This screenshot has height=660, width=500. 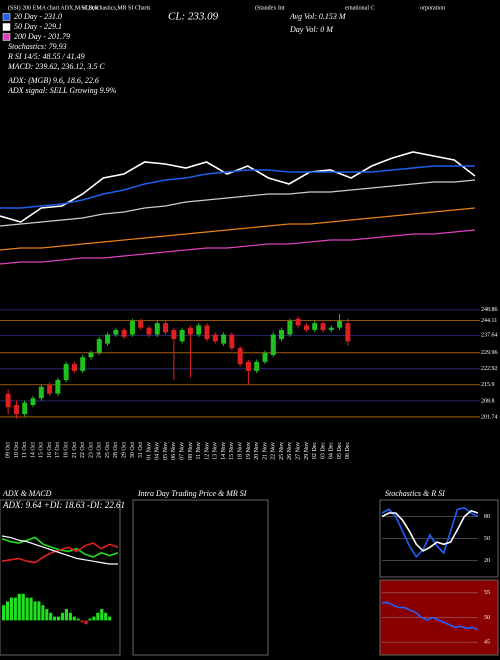 I want to click on x-tick-label: 16 Oct, so click(x=50, y=450).